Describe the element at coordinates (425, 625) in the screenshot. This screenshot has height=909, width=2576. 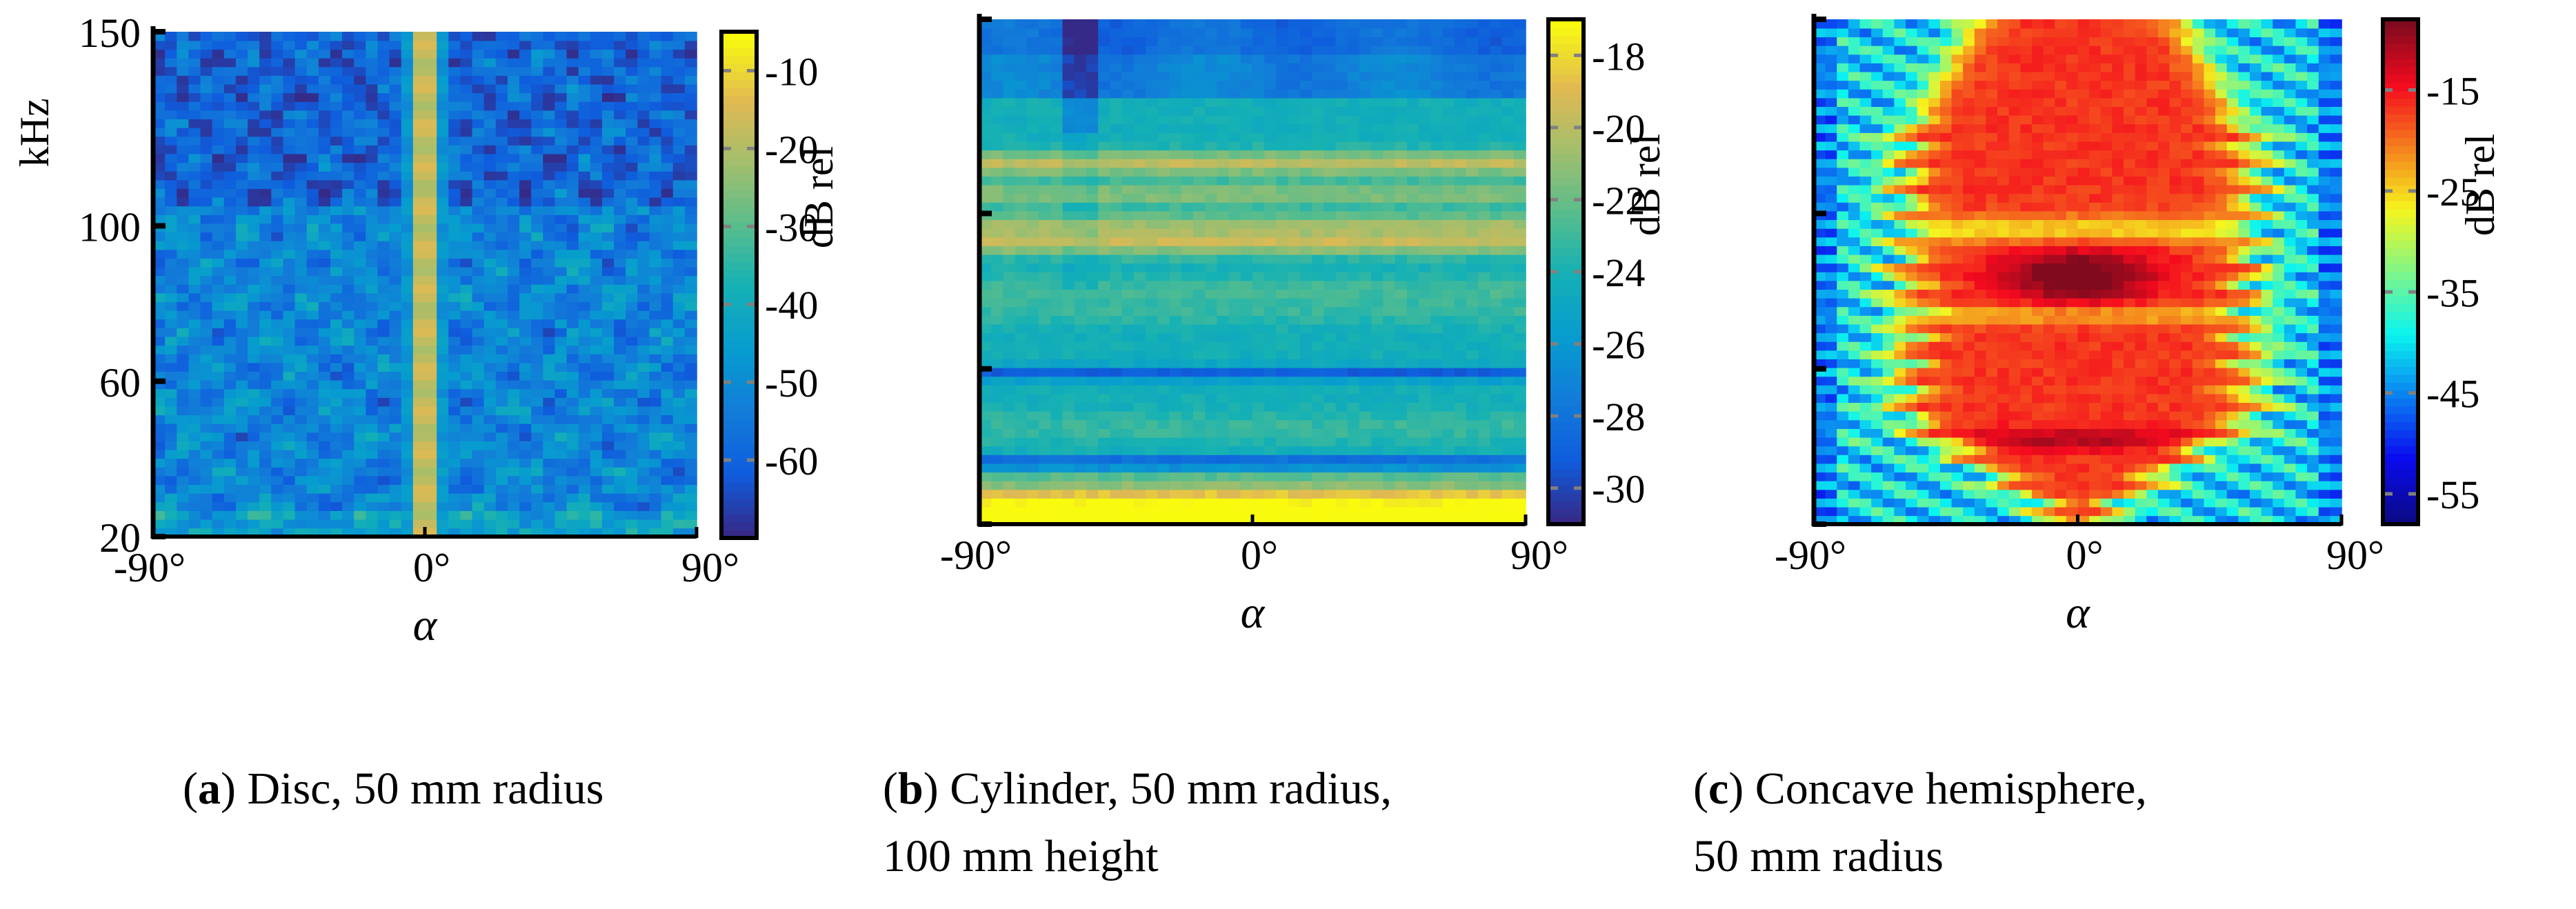
I see `x-axis-label: α` at that location.